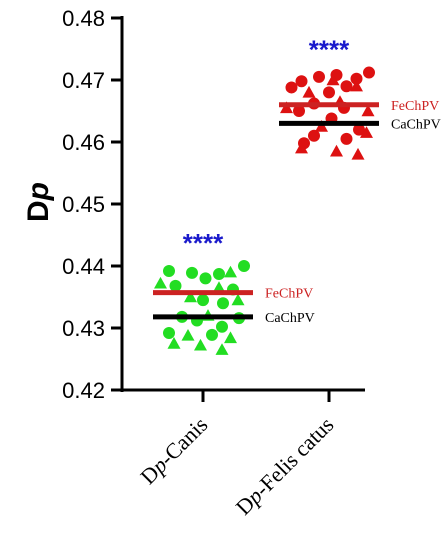 The width and height of the screenshot is (448, 550). Describe the element at coordinates (83, 328) in the screenshot. I see `y-tick-label: 0.43` at that location.